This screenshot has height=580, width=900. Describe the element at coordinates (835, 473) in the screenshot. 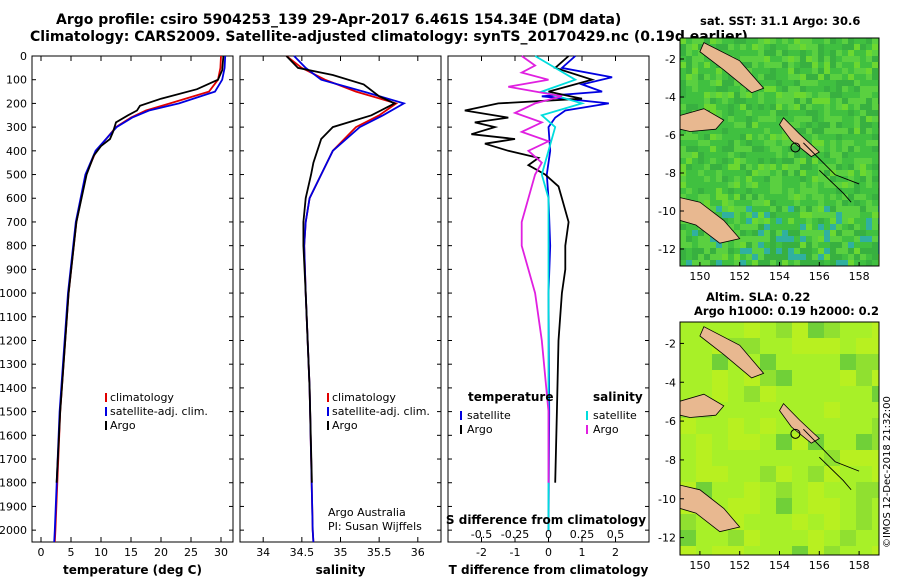

I see `coastline` at that location.